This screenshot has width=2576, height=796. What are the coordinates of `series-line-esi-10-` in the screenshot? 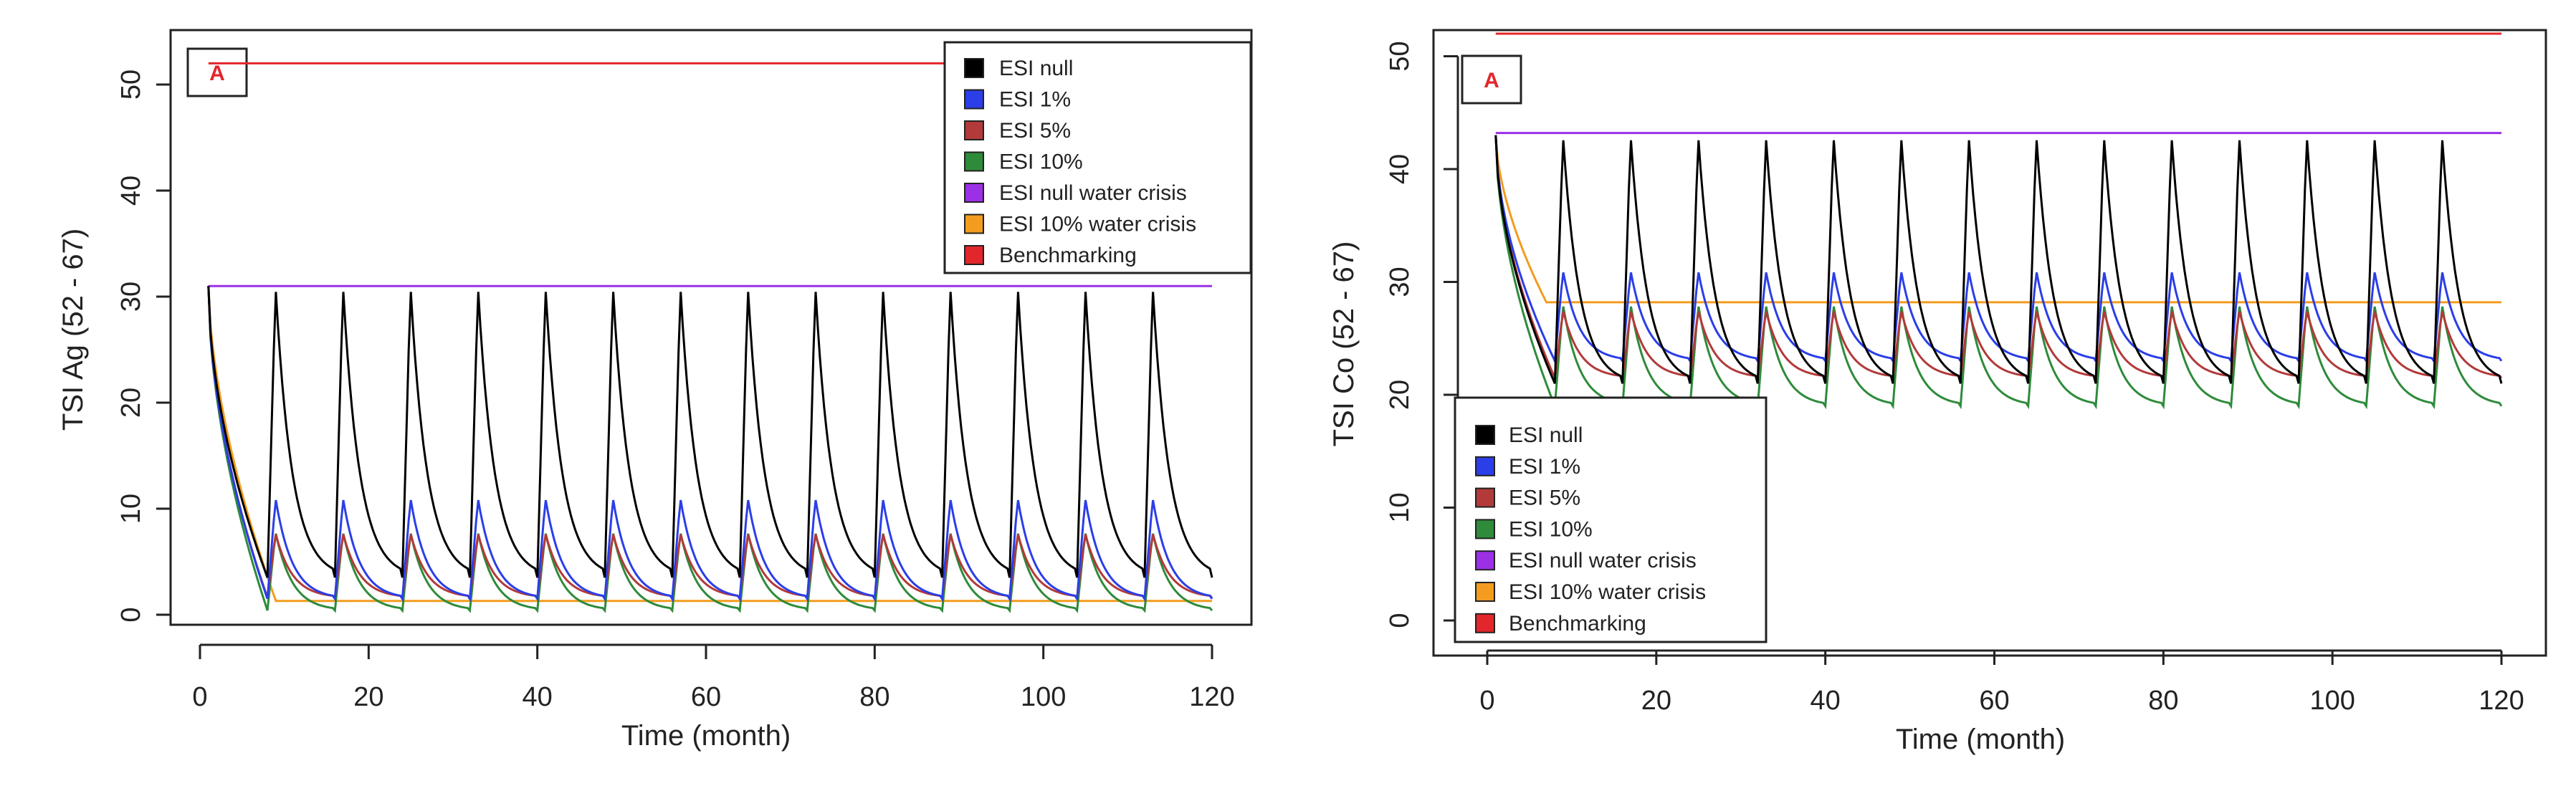 It's located at (1998, 272).